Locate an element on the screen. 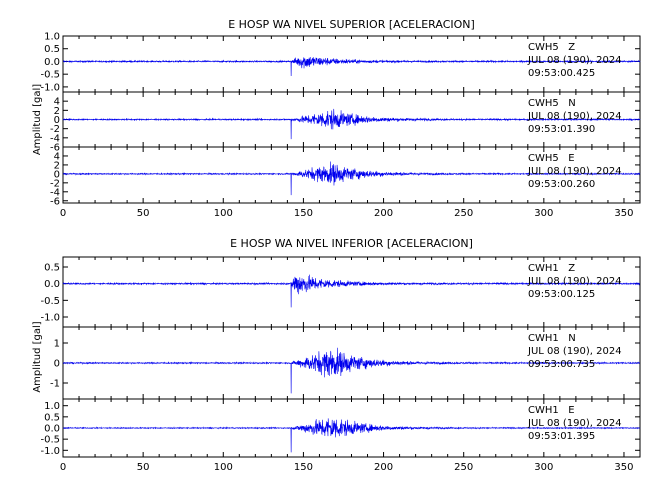  station-label: CWH1 Z is located at coordinates (551, 268).